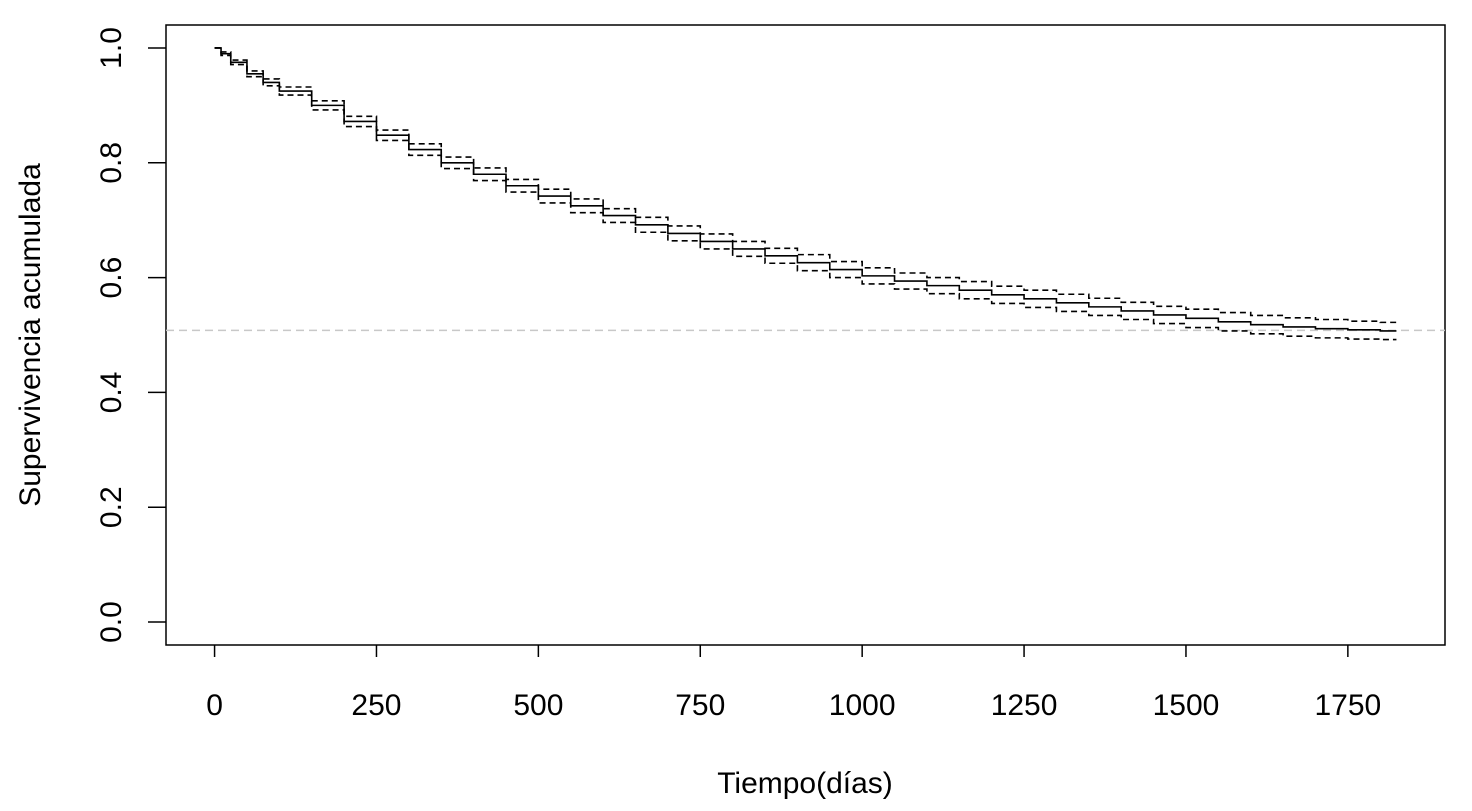 This screenshot has height=811, width=1472. What do you see at coordinates (793, 683) in the screenshot?
I see `x-axis: 0 250 500 750 1000 1250 1500 1750` at bounding box center [793, 683].